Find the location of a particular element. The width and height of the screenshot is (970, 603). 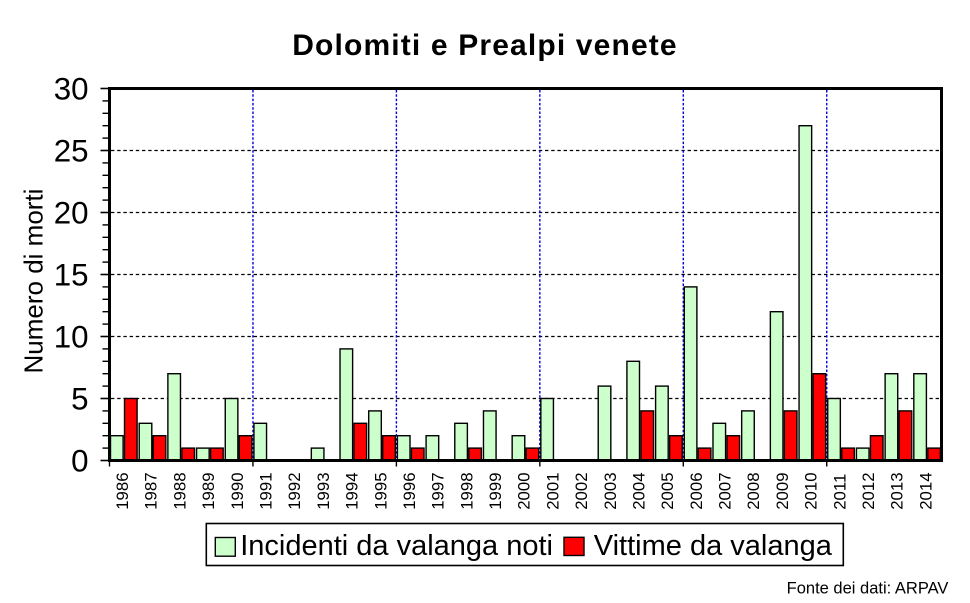

svg-text: 2009 is located at coordinates (782, 490).